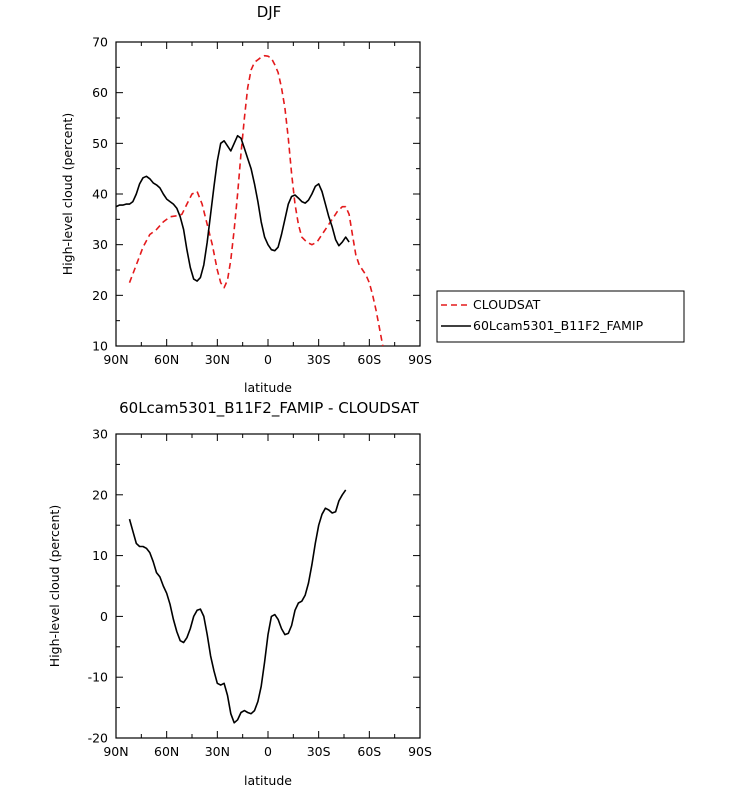  Describe the element at coordinates (166, 359) in the screenshot. I see `chart1-x-tick-label: 60N` at that location.